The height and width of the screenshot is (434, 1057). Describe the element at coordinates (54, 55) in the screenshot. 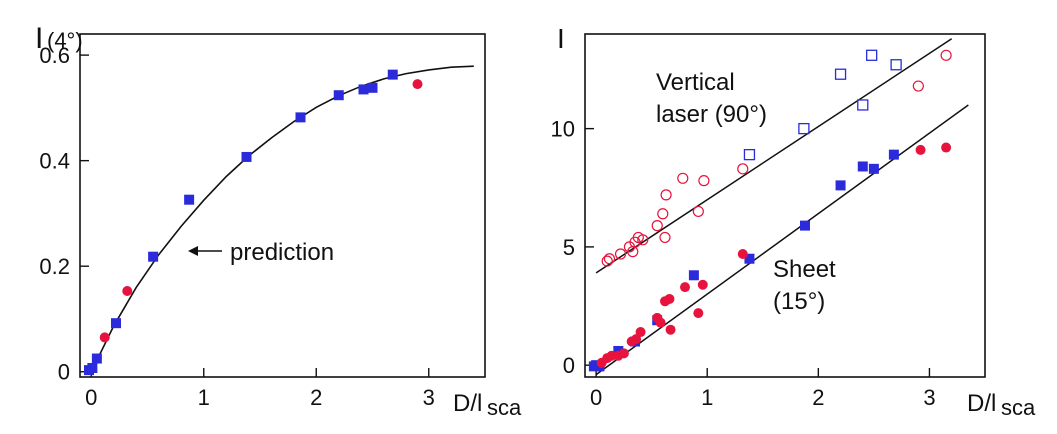

I see `left-ytick-label: 0.6` at that location.